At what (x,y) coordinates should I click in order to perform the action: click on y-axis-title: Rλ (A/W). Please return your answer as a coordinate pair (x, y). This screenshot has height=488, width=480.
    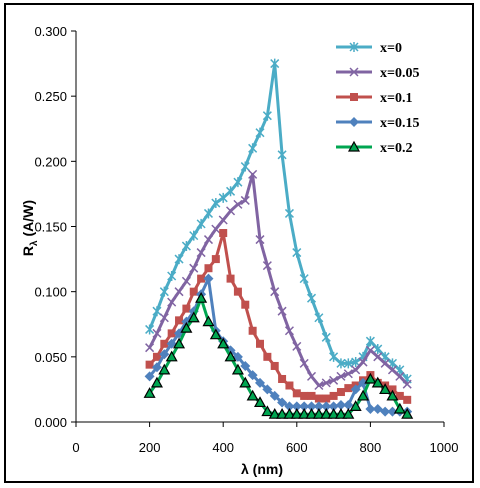
    Looking at the image, I should click on (30, 228).